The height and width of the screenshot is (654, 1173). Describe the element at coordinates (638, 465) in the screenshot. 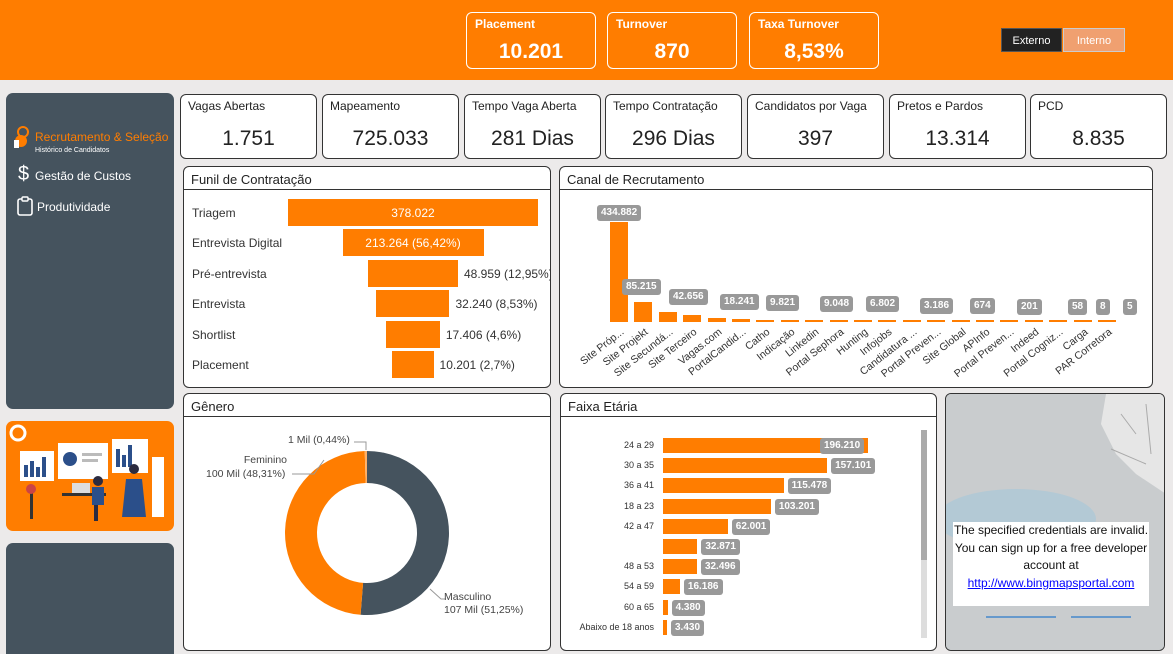

I see `faixa-category-label: 30 a 35` at that location.